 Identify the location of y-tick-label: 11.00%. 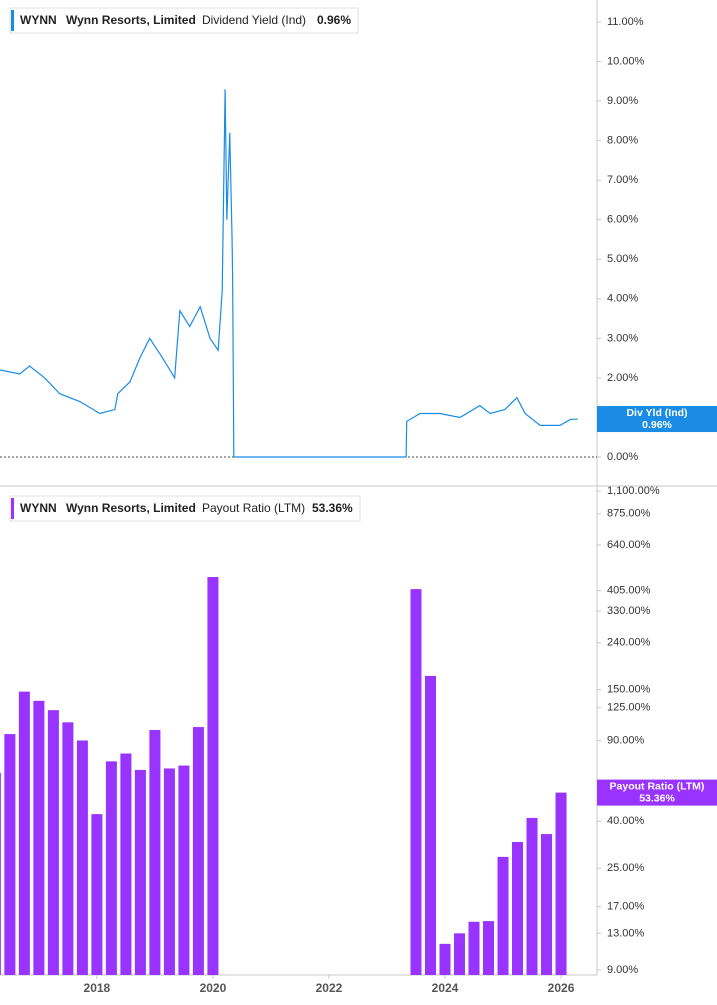
(625, 22).